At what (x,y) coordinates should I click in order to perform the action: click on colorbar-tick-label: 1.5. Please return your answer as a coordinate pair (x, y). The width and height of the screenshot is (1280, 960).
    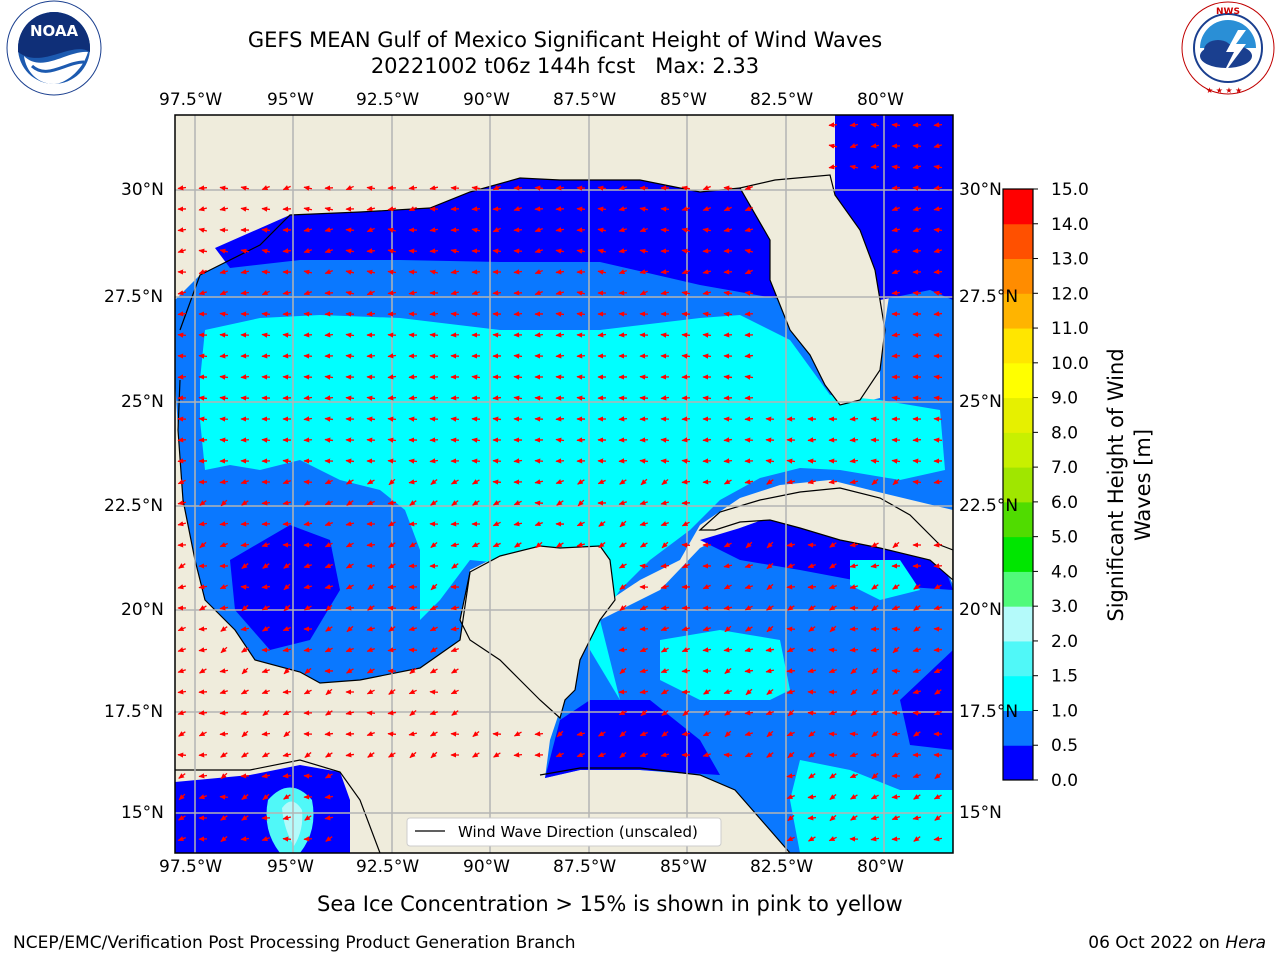
    Looking at the image, I should click on (1064, 677).